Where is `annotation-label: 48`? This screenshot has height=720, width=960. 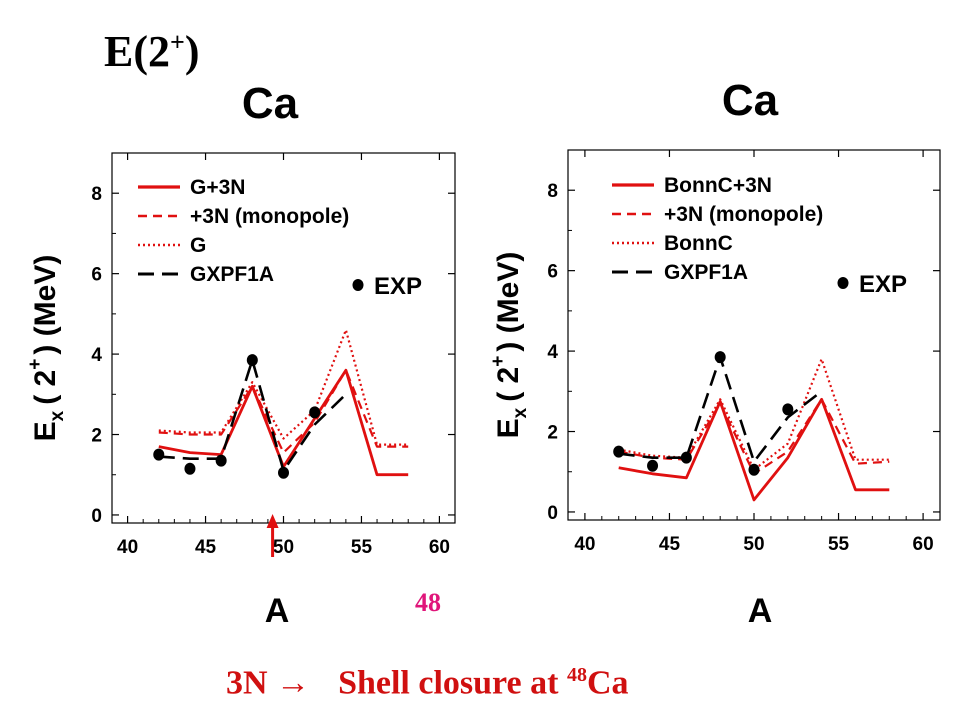
annotation-label: 48 is located at coordinates (428, 602).